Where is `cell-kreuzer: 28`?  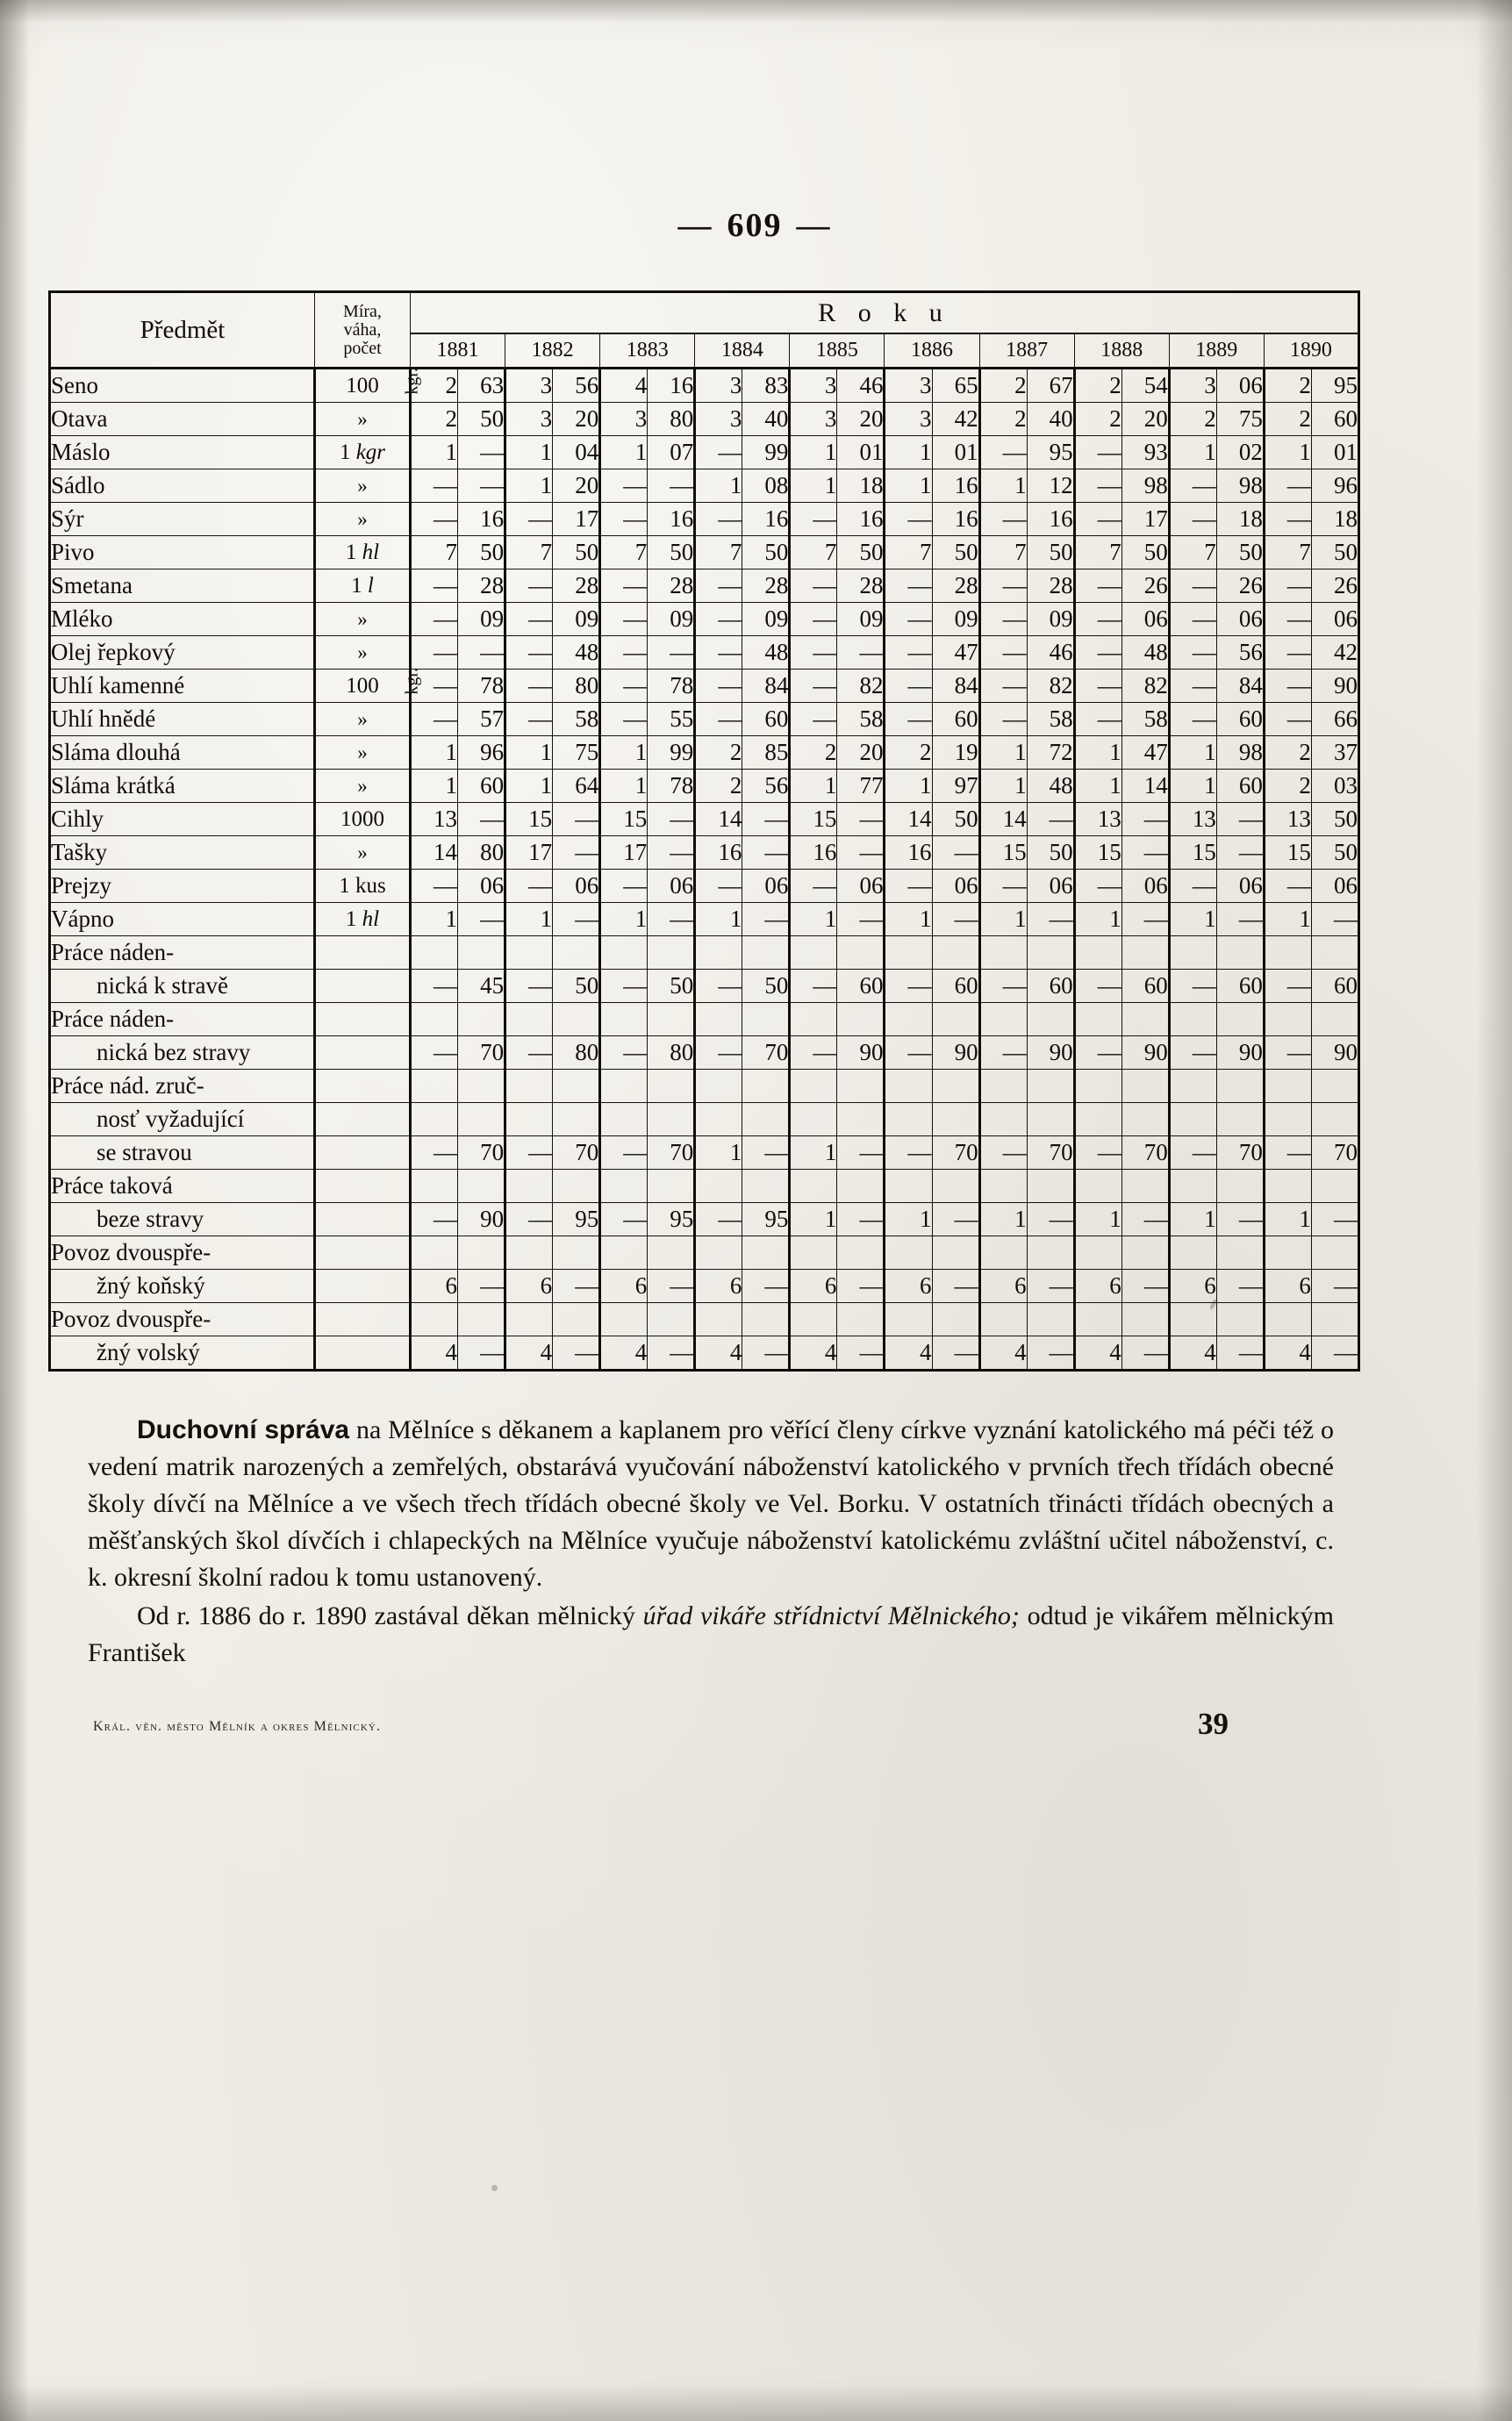 cell-kreuzer: 28 is located at coordinates (767, 586).